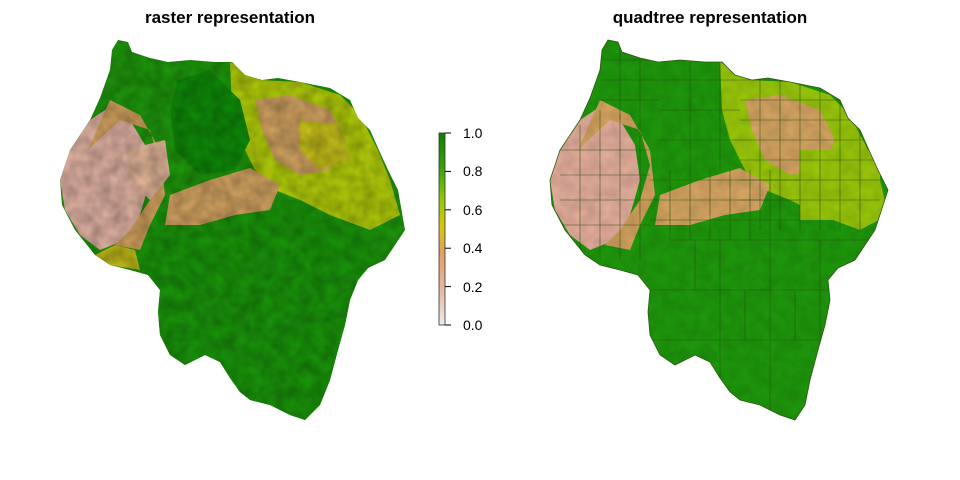  I want to click on raster-panel-title: raster representation, so click(230, 17).